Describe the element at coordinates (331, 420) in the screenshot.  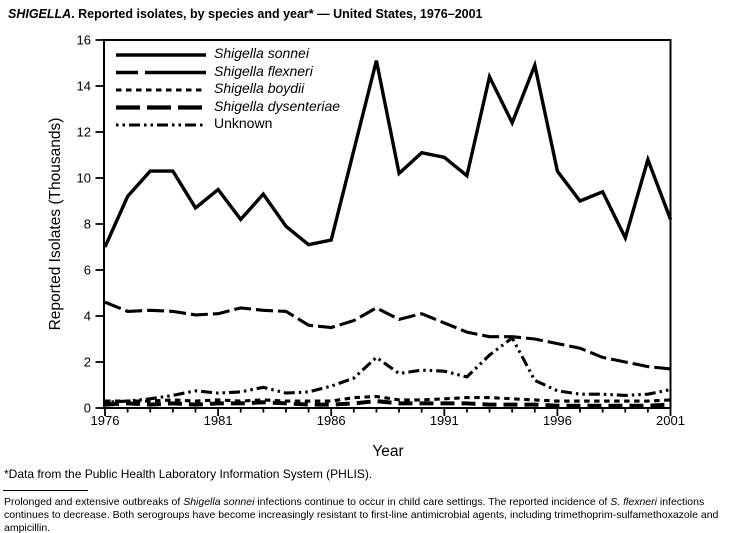
I see `svg-text: 1986` at that location.